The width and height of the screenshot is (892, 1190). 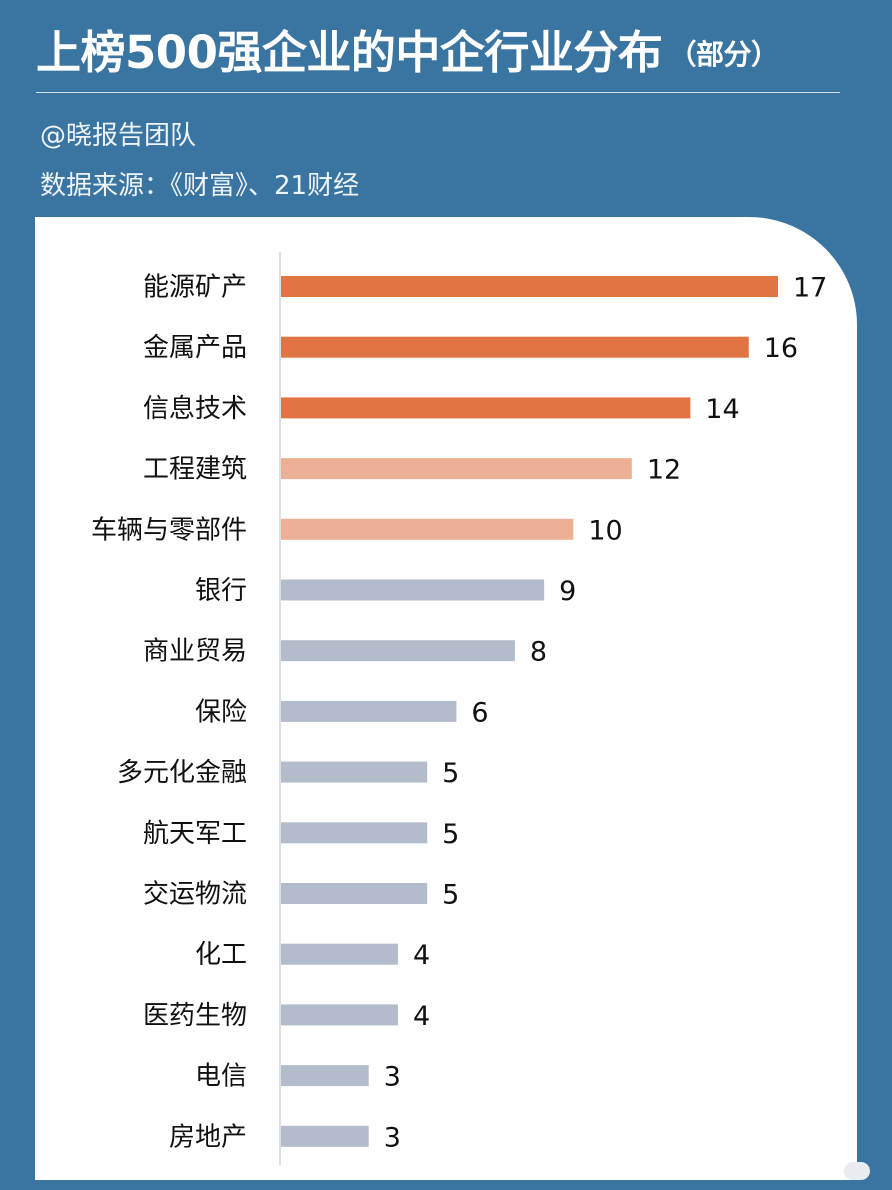 I want to click on category-label: 电信, so click(x=221, y=1077).